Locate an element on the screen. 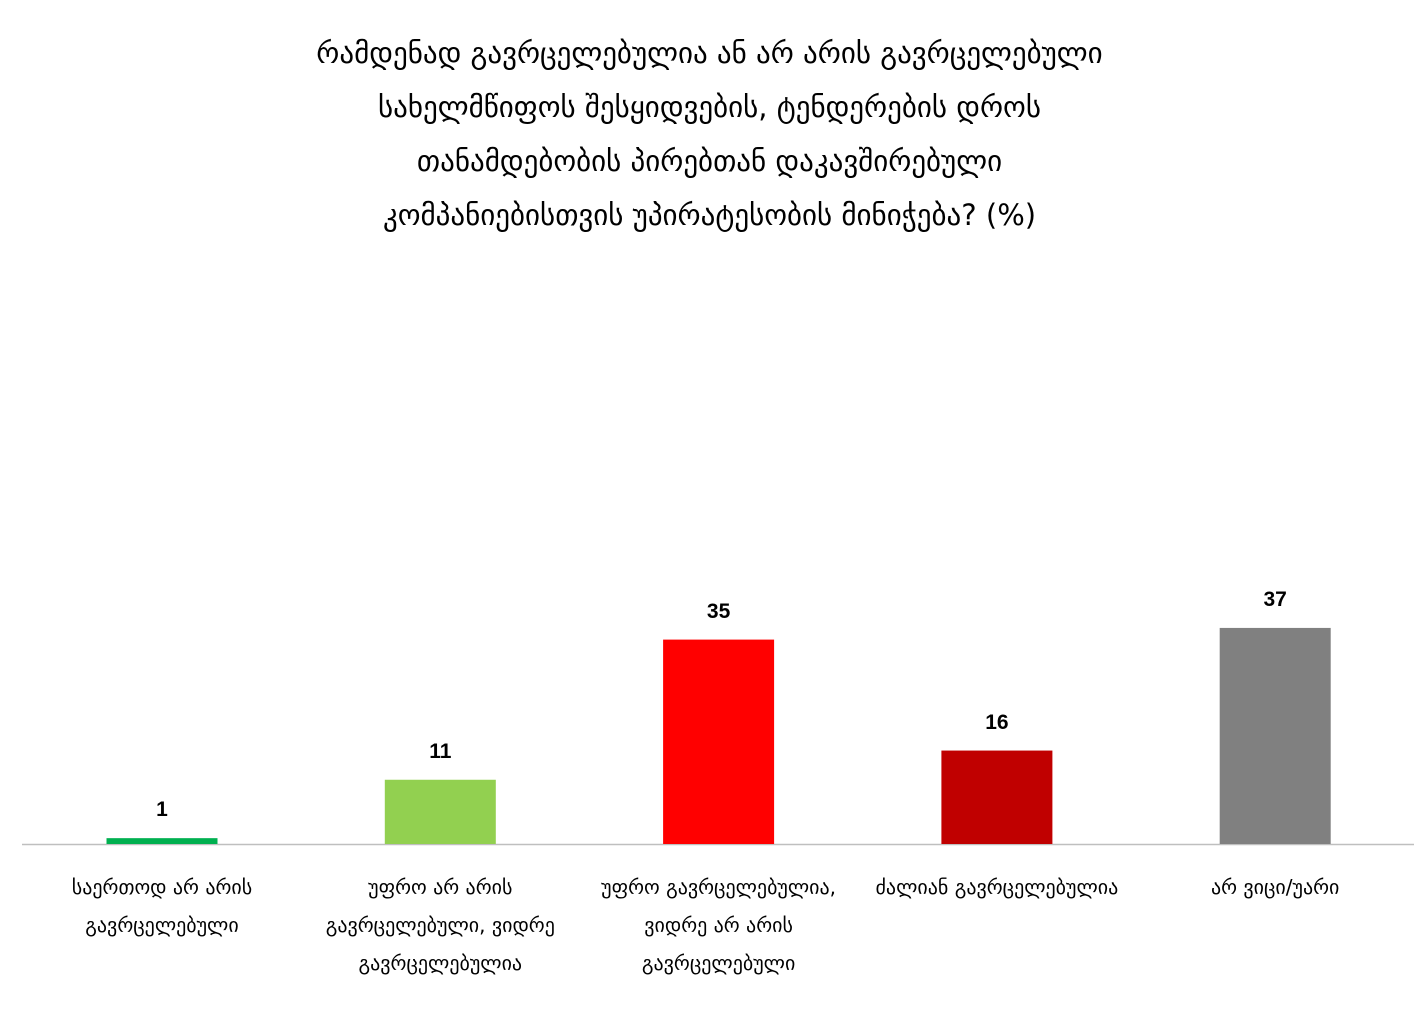 Image resolution: width=1419 pixels, height=1031 pixels. value-label: 16 is located at coordinates (997, 722).